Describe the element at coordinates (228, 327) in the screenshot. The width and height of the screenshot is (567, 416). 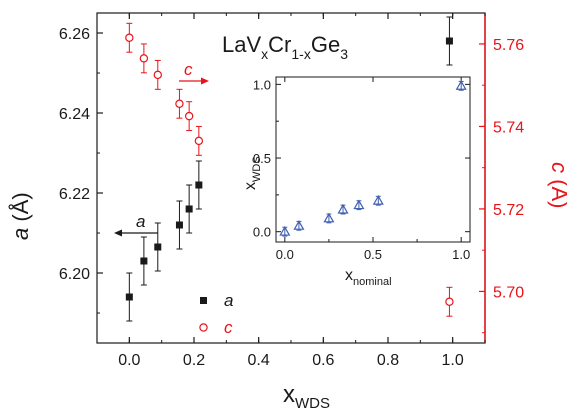
I see `legend-label-c: c` at that location.